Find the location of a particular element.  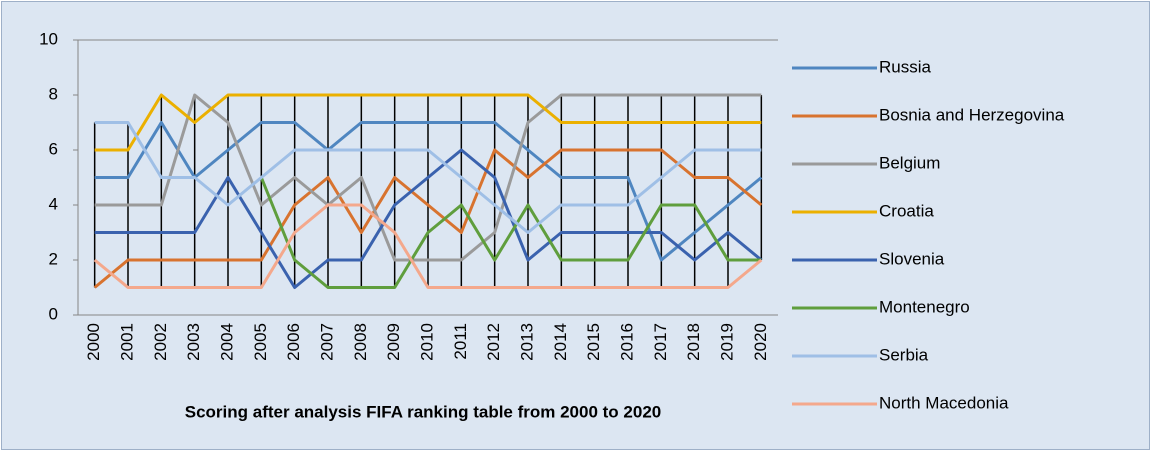

x-tick-label: 2000 is located at coordinates (93, 342).